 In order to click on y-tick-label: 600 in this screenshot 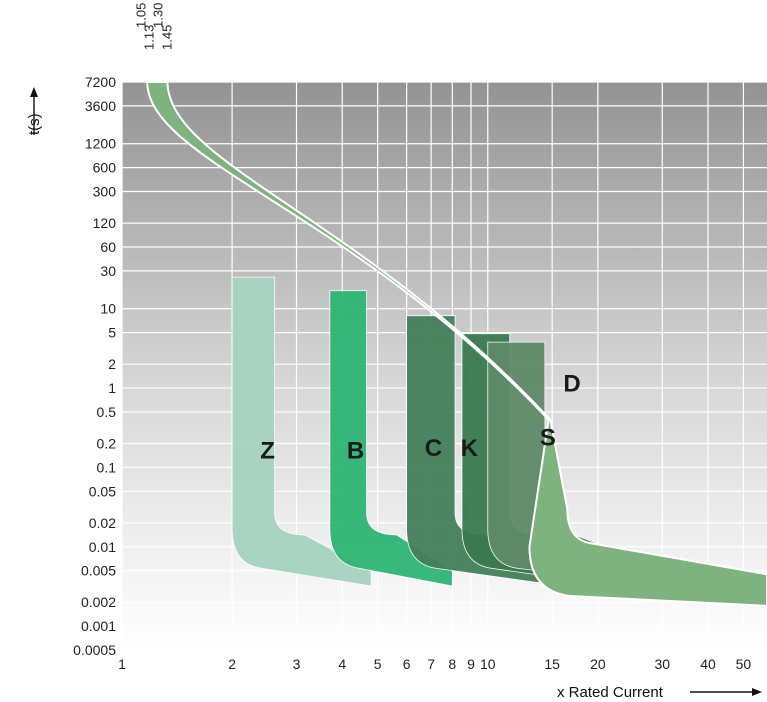, I will do `click(105, 168)`.